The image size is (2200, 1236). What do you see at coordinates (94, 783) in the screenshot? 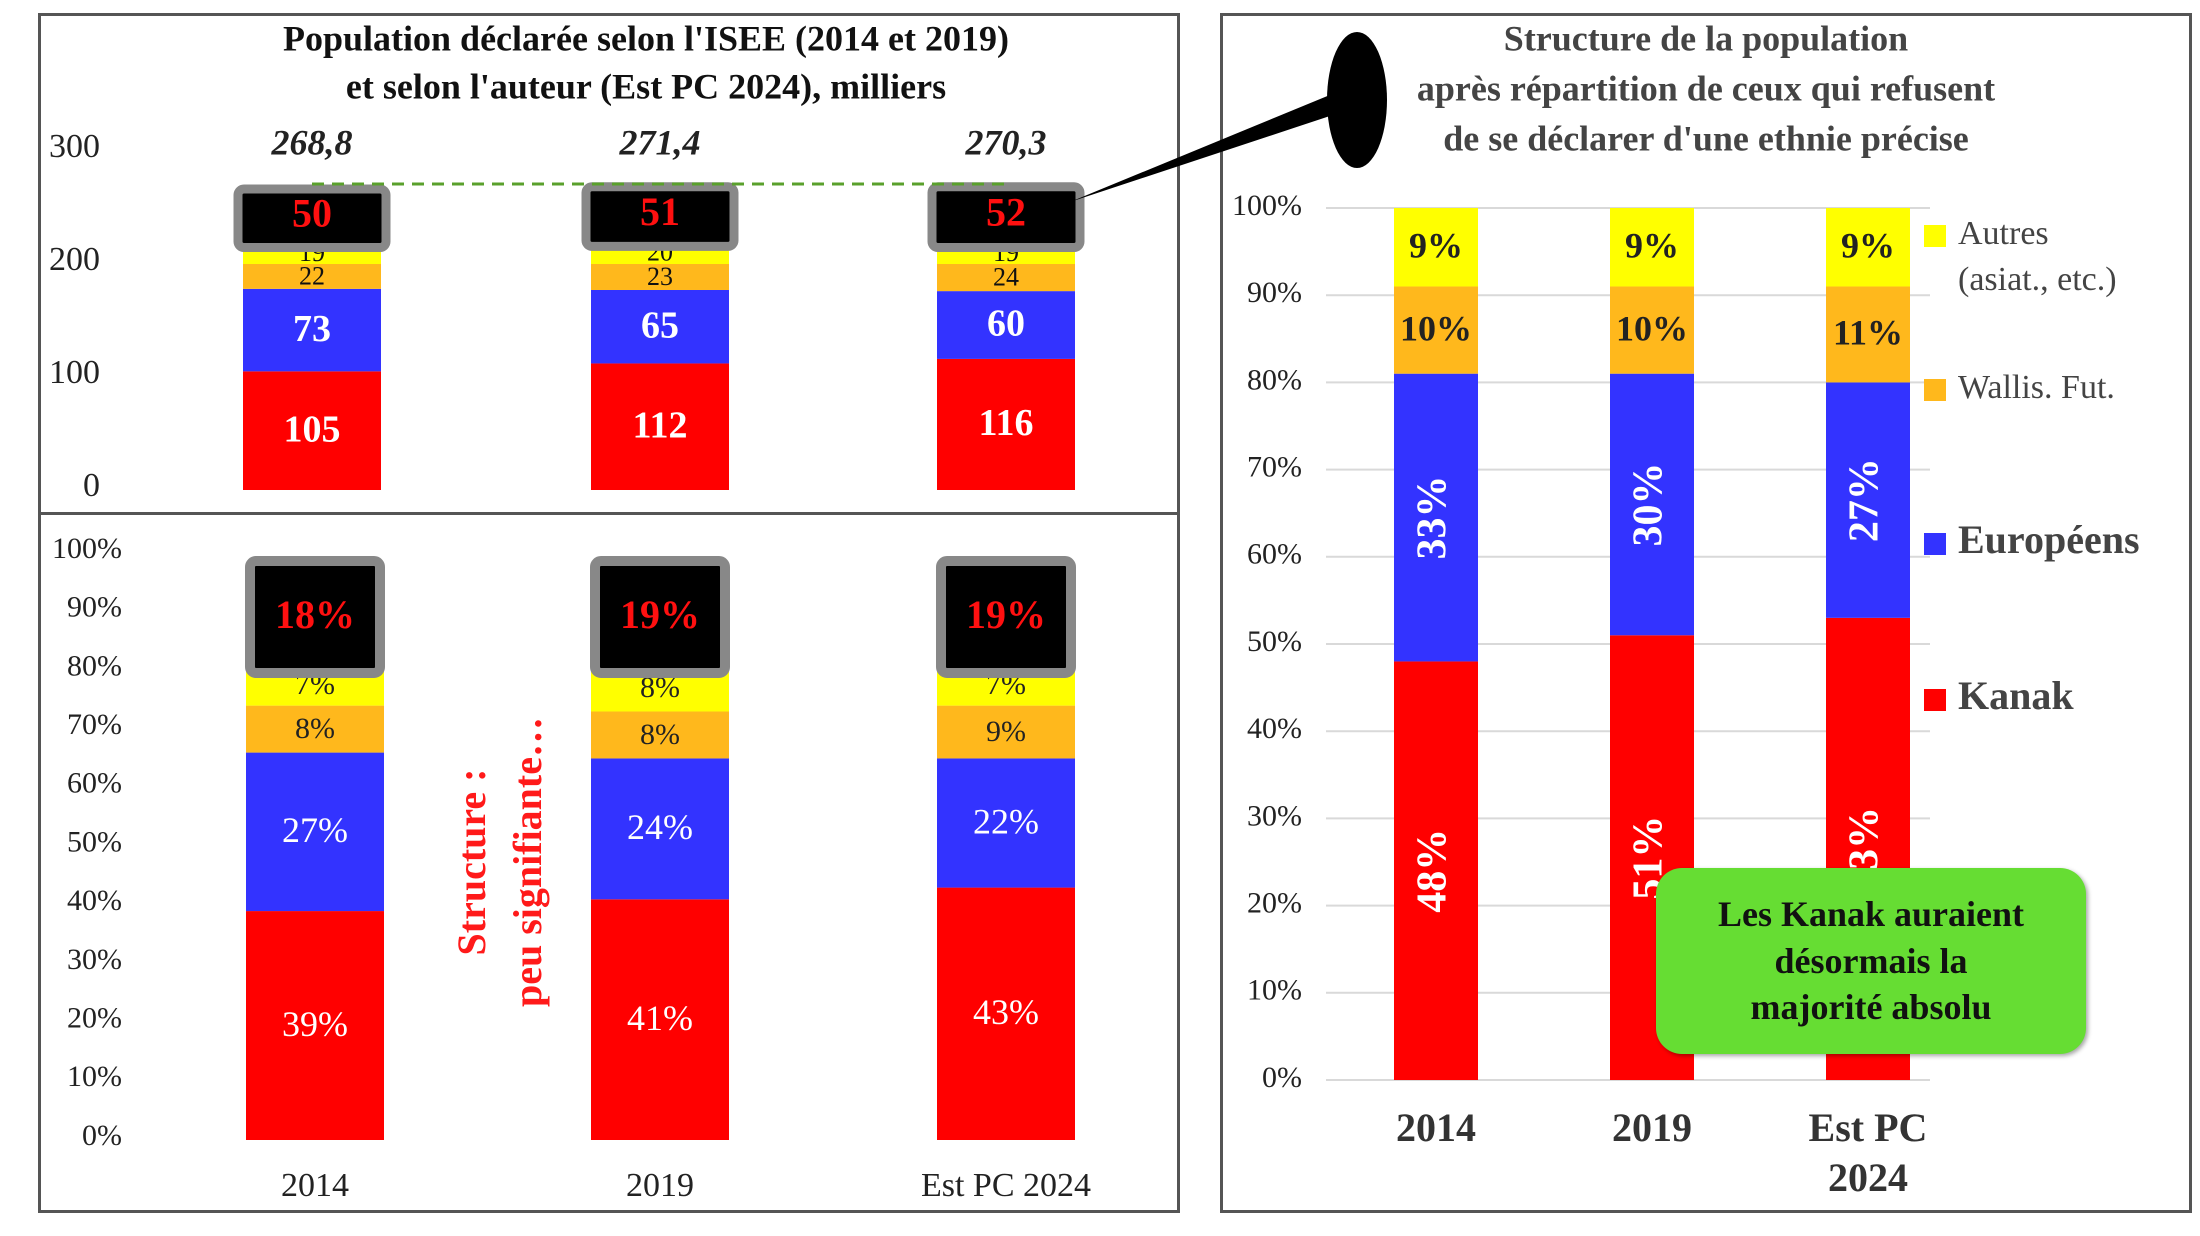
I see `bottom-y-tick-label: 60%` at bounding box center [94, 783].